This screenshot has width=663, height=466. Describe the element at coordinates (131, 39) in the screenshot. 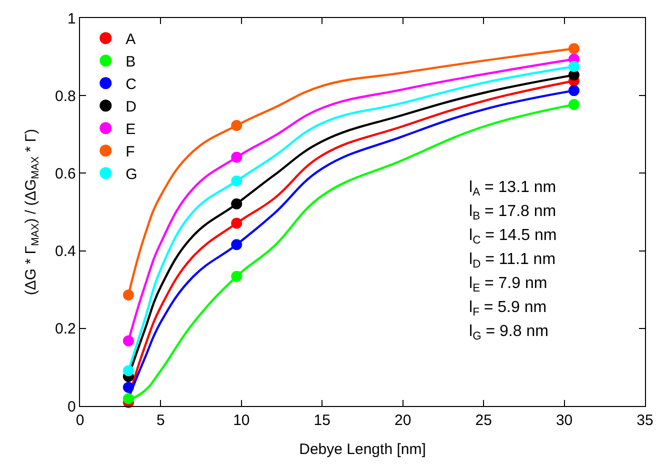

I see `legend-label: A` at that location.